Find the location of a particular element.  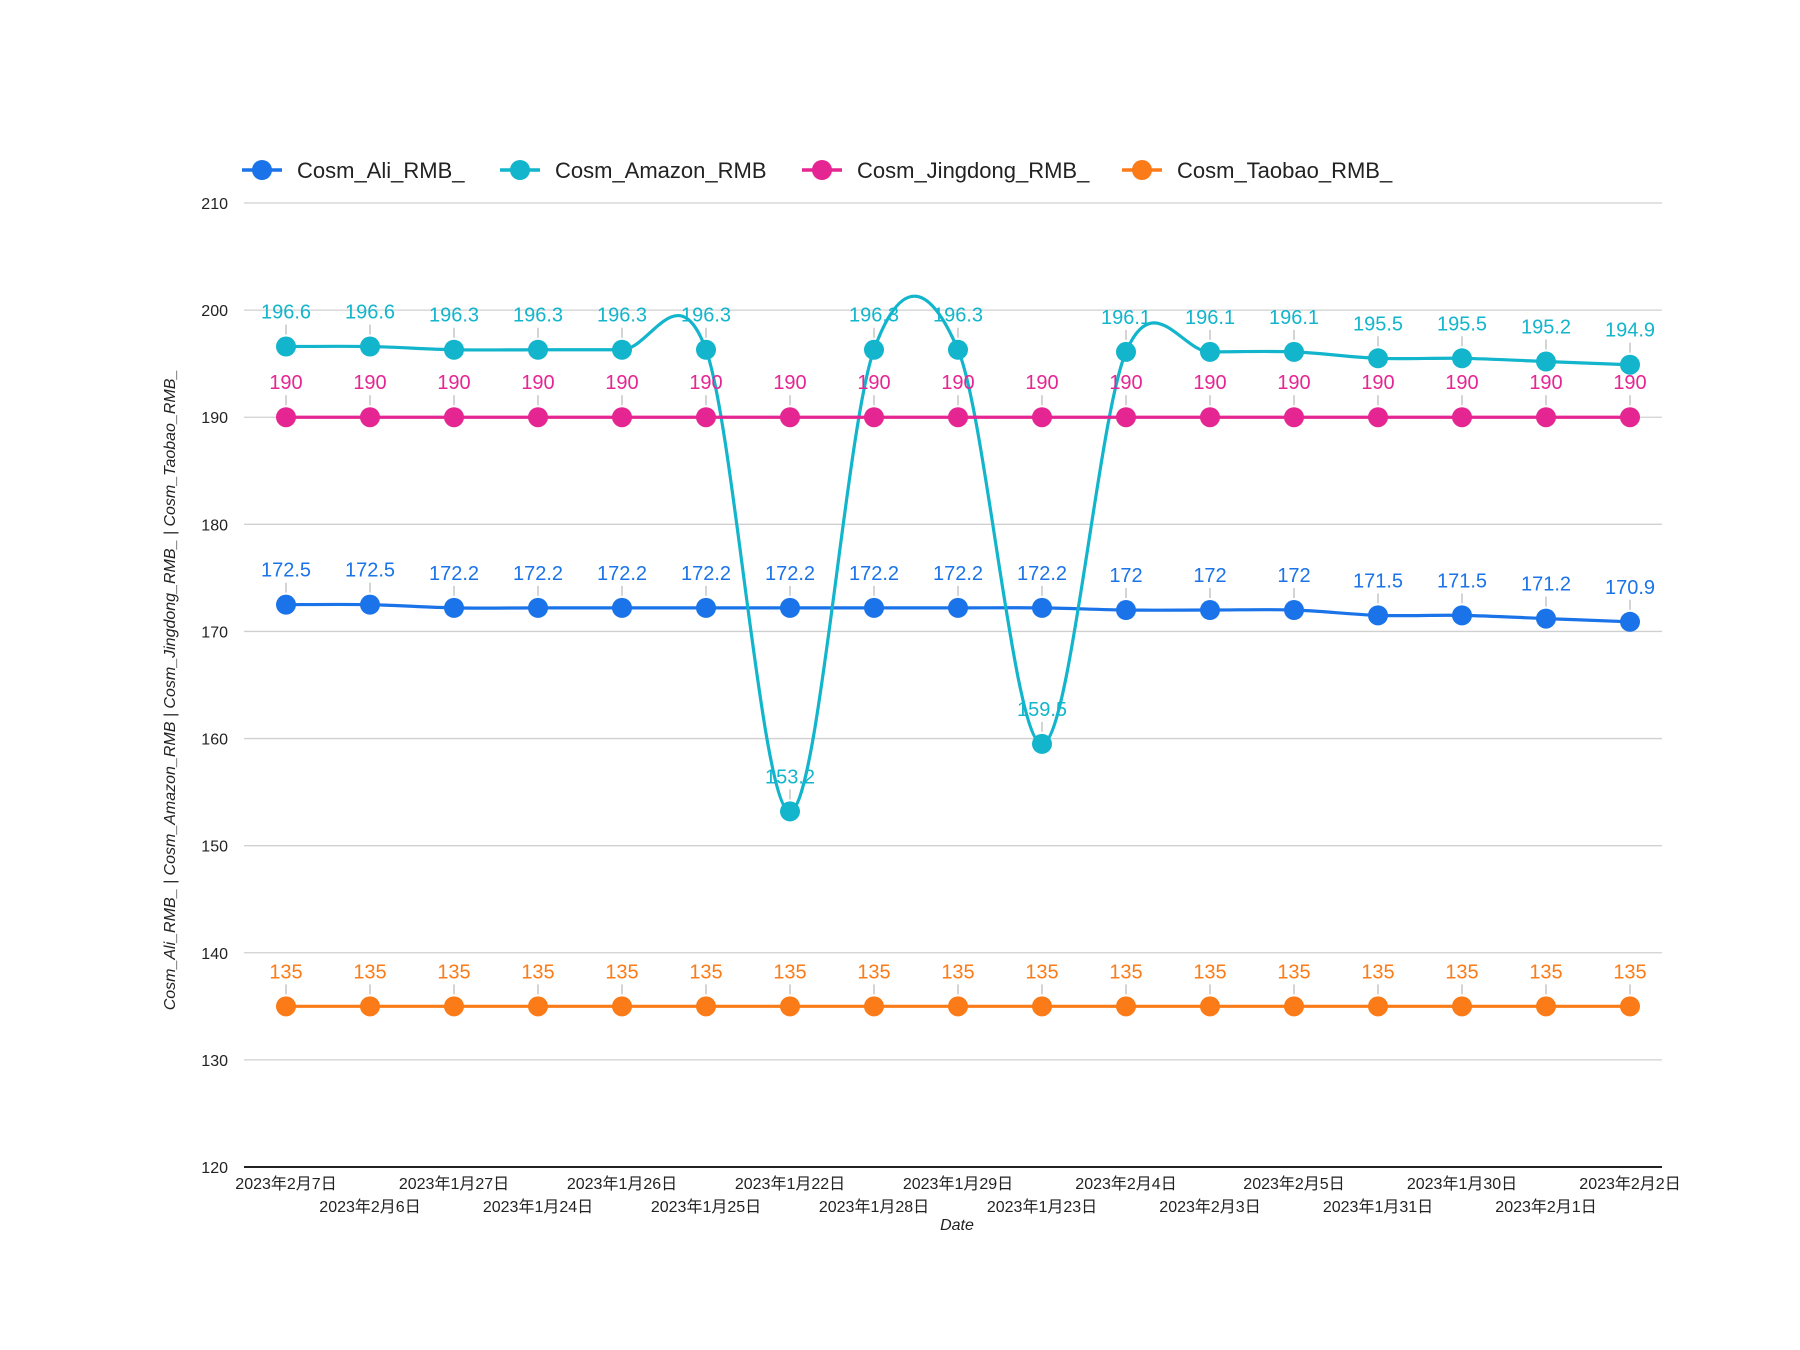

legend-item-label: Cosm_Amazon_RMB is located at coordinates (661, 170).